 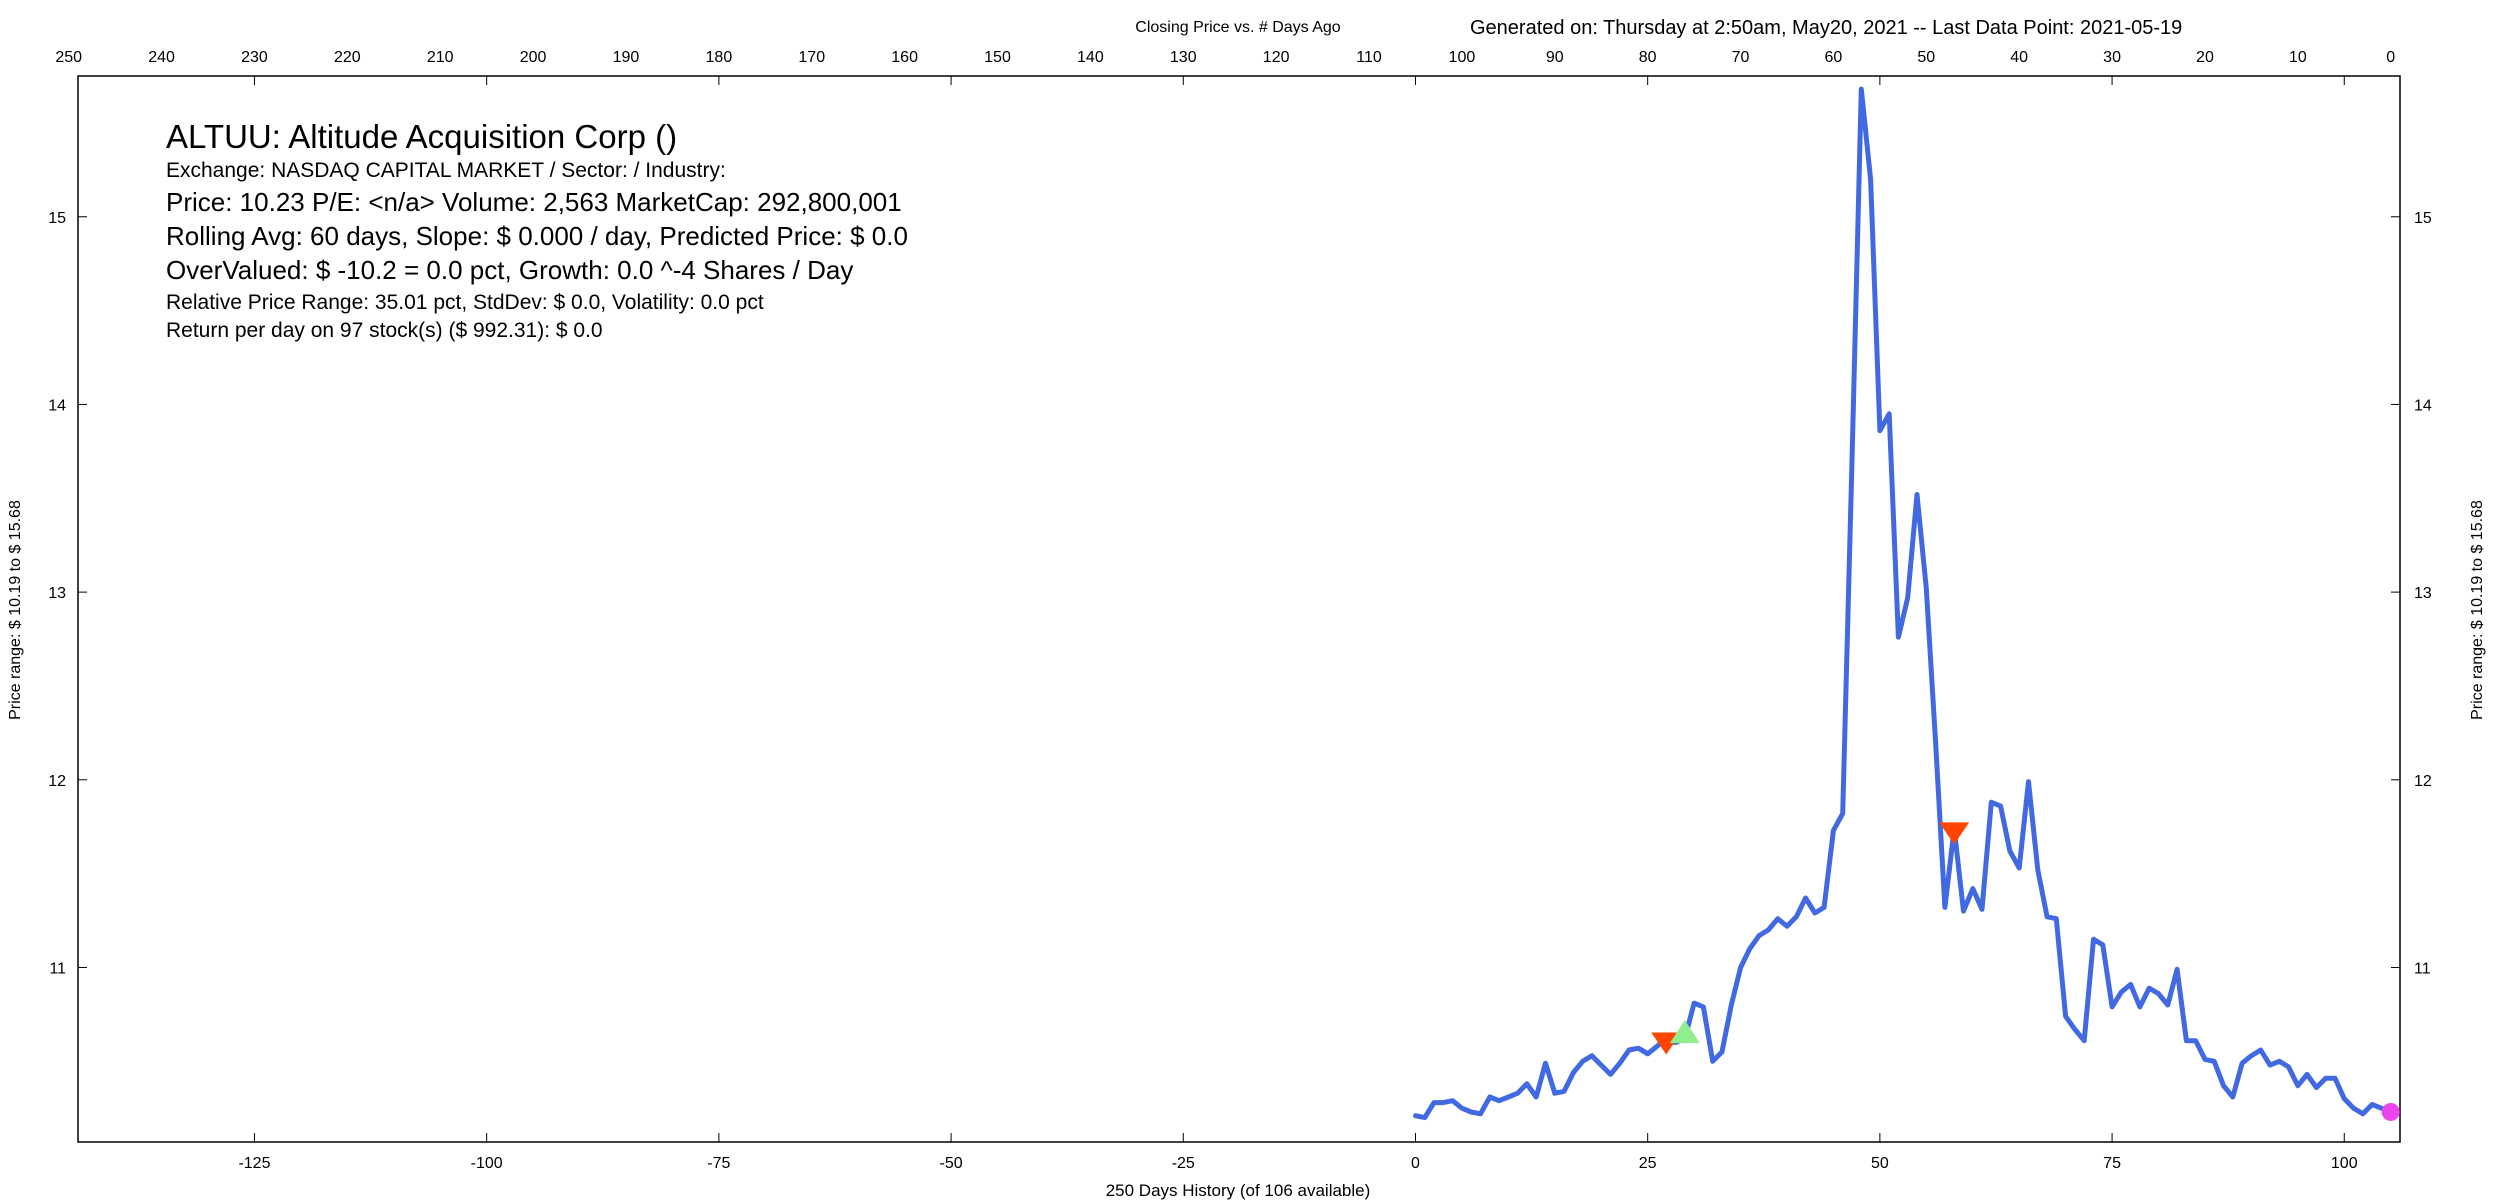 What do you see at coordinates (1090, 57) in the screenshot?
I see `top-tick-label: 140` at bounding box center [1090, 57].